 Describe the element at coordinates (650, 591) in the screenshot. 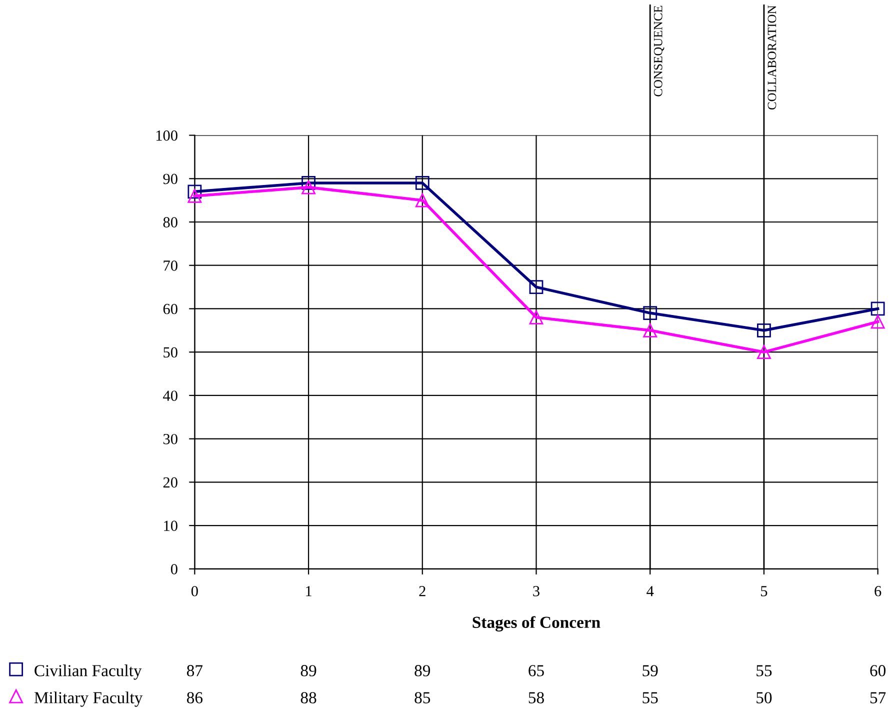

I see `x-tick-label: 4` at that location.